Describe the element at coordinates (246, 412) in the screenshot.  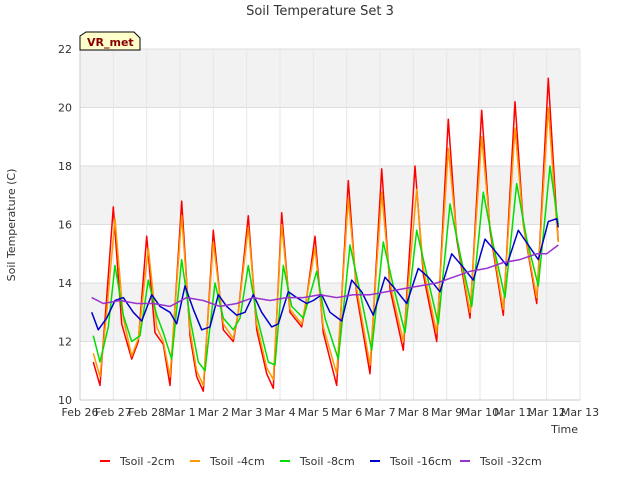
I see `x-tick-label: Mar 3` at that location.